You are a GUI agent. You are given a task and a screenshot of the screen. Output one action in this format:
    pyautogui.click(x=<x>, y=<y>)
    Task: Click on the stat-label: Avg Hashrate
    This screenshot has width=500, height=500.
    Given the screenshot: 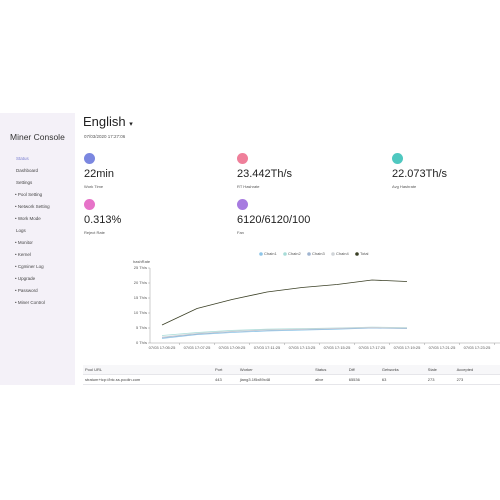 What is the action you would take?
    pyautogui.click(x=404, y=186)
    